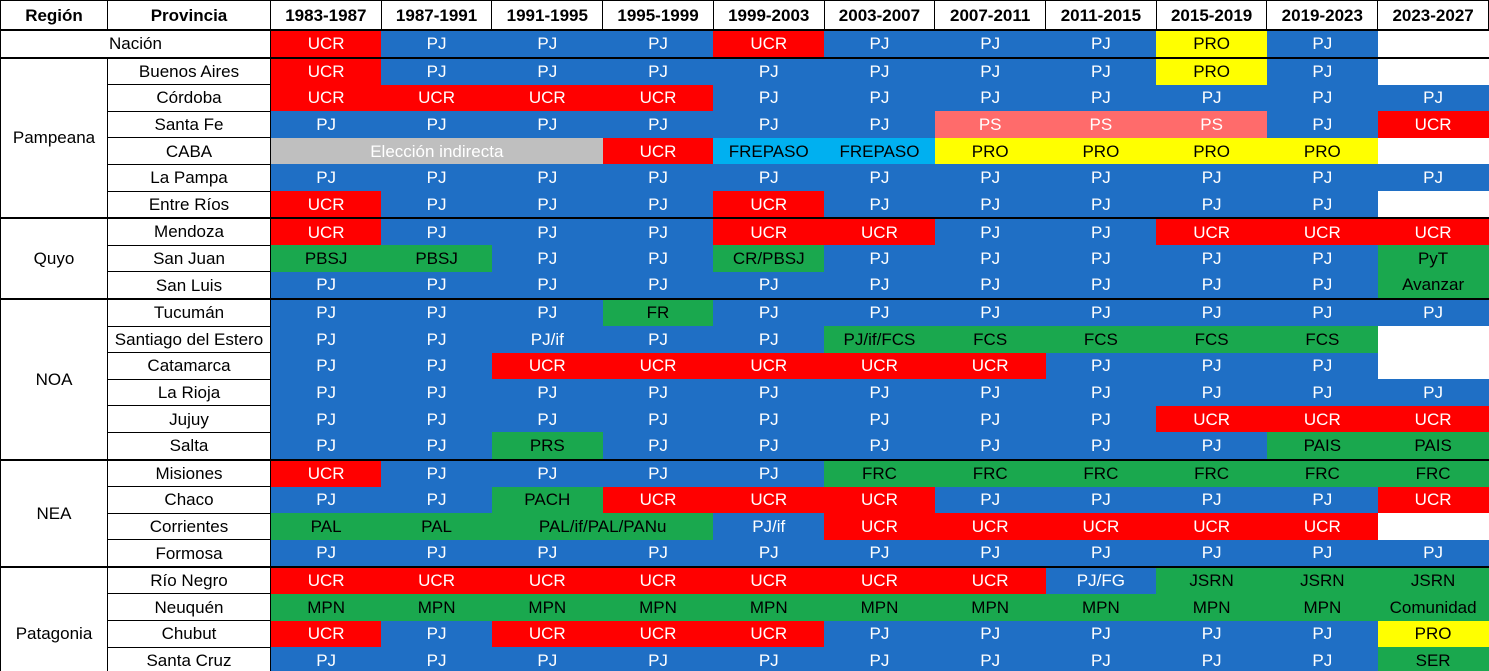 Image resolution: width=1489 pixels, height=671 pixels. Describe the element at coordinates (547, 339) in the screenshot. I see `party-cell: PJ/if` at that location.